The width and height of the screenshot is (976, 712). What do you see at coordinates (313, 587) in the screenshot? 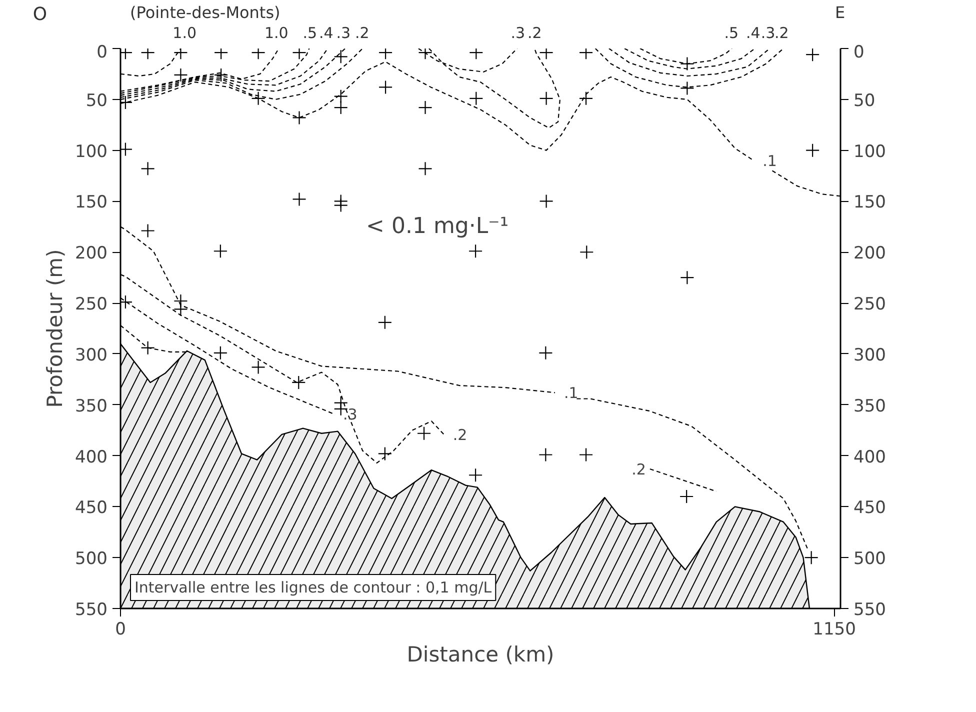
I see `annotation: Intervalle entre les lignes de contour : 0,1 mg/L` at bounding box center [313, 587].